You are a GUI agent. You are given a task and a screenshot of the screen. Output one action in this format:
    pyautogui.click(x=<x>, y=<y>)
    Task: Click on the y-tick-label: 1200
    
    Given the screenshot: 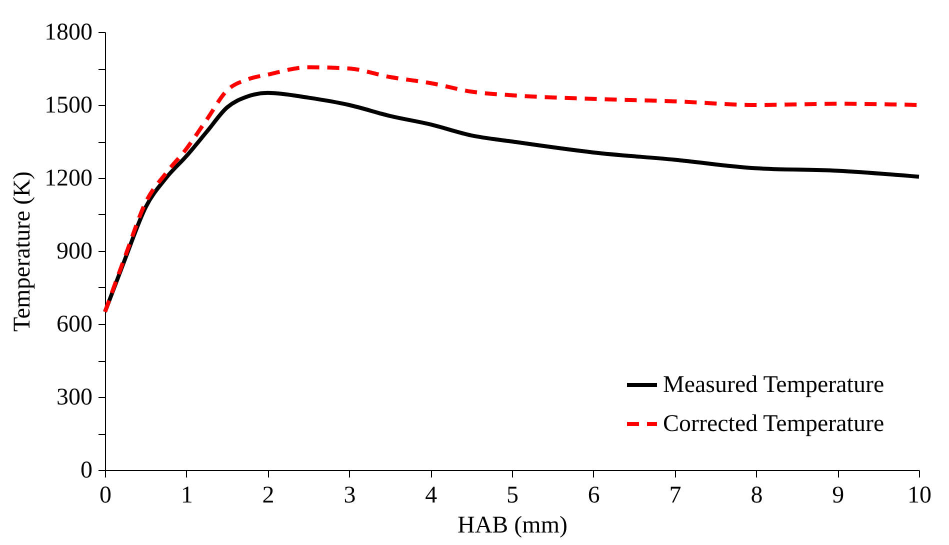 What is the action you would take?
    pyautogui.click(x=68, y=179)
    